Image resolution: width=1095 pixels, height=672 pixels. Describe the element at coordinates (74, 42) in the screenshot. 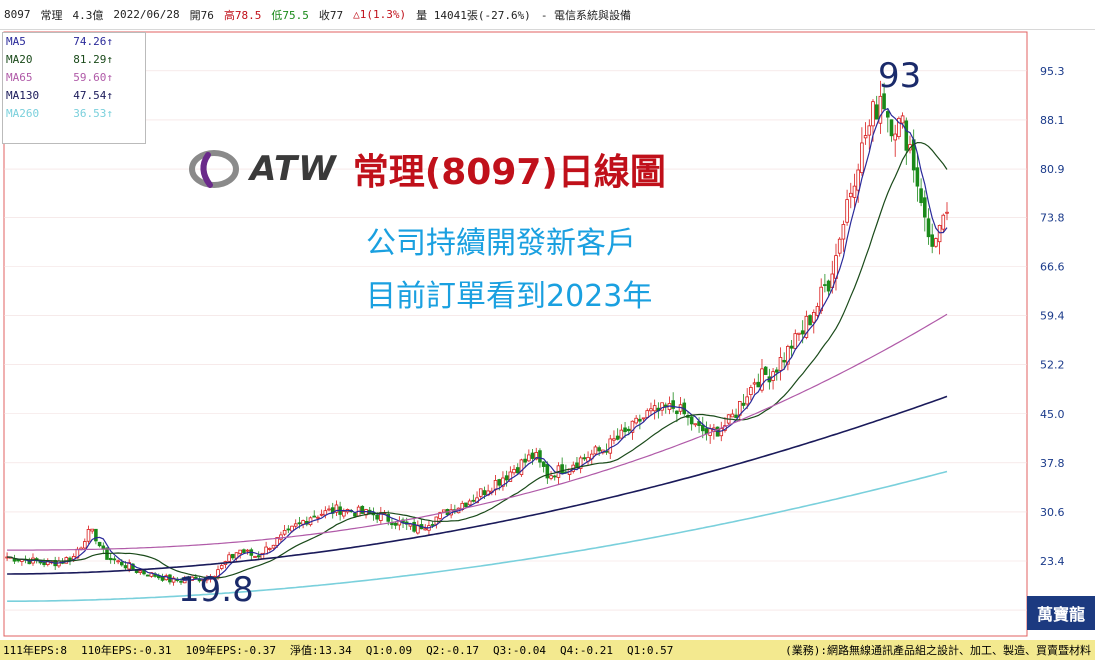

I see `ma-legend-row: MA5 74.26↑` at that location.